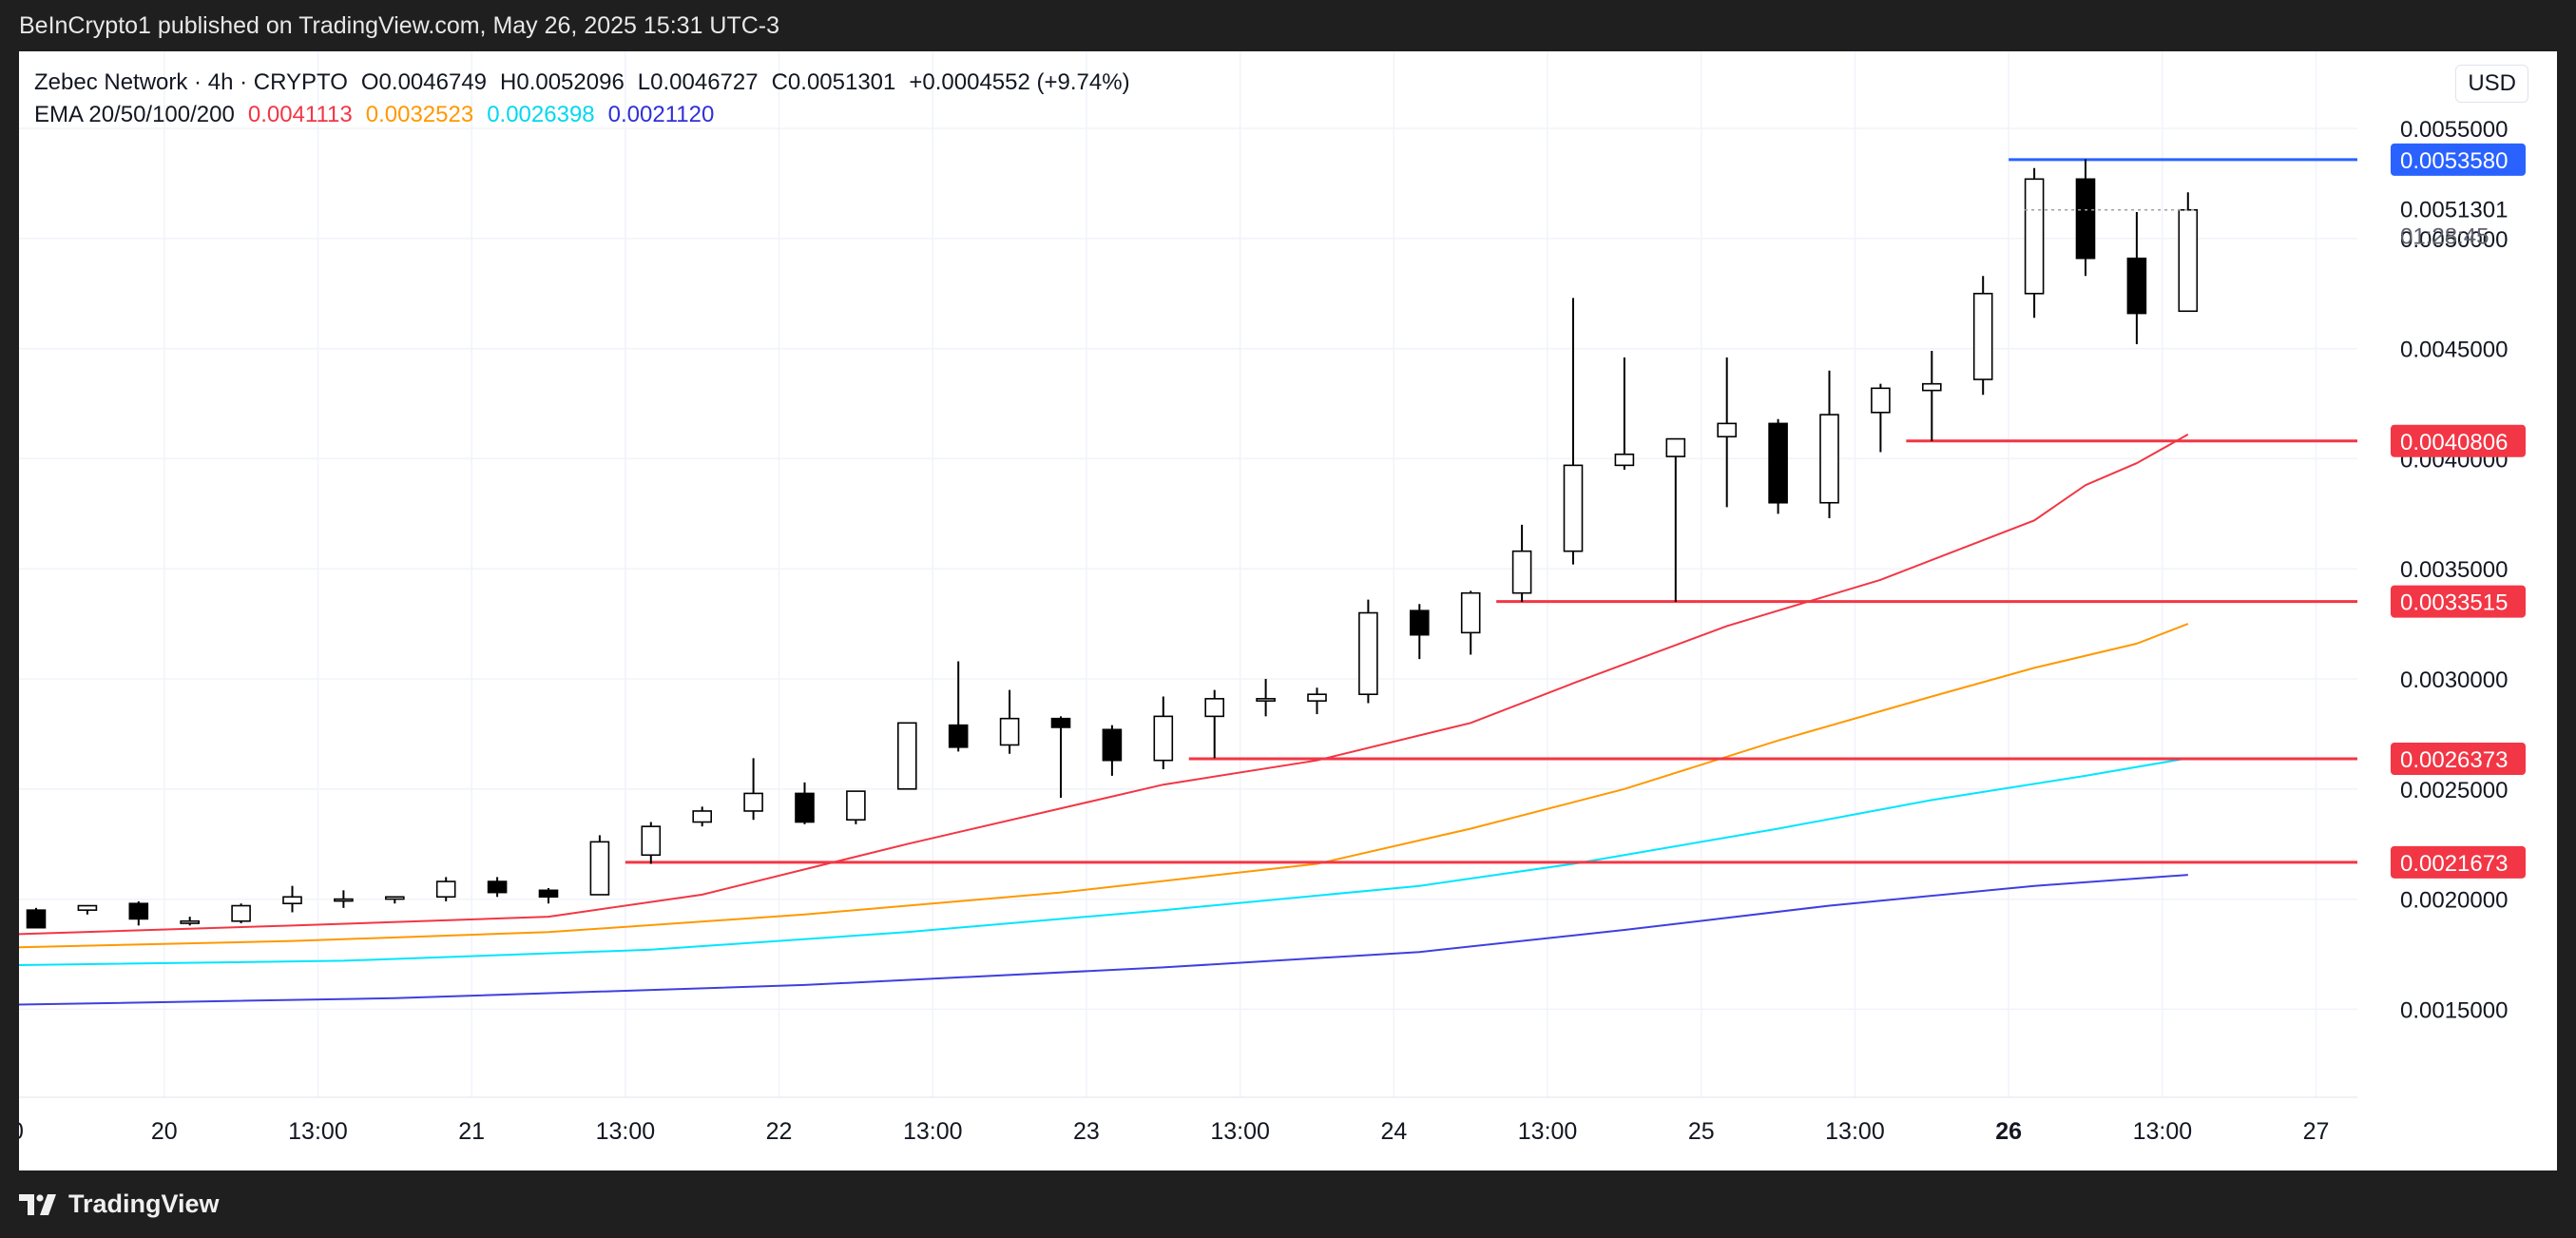 The width and height of the screenshot is (2576, 1238). I want to click on price-tag-0.0033515, so click(2459, 601).